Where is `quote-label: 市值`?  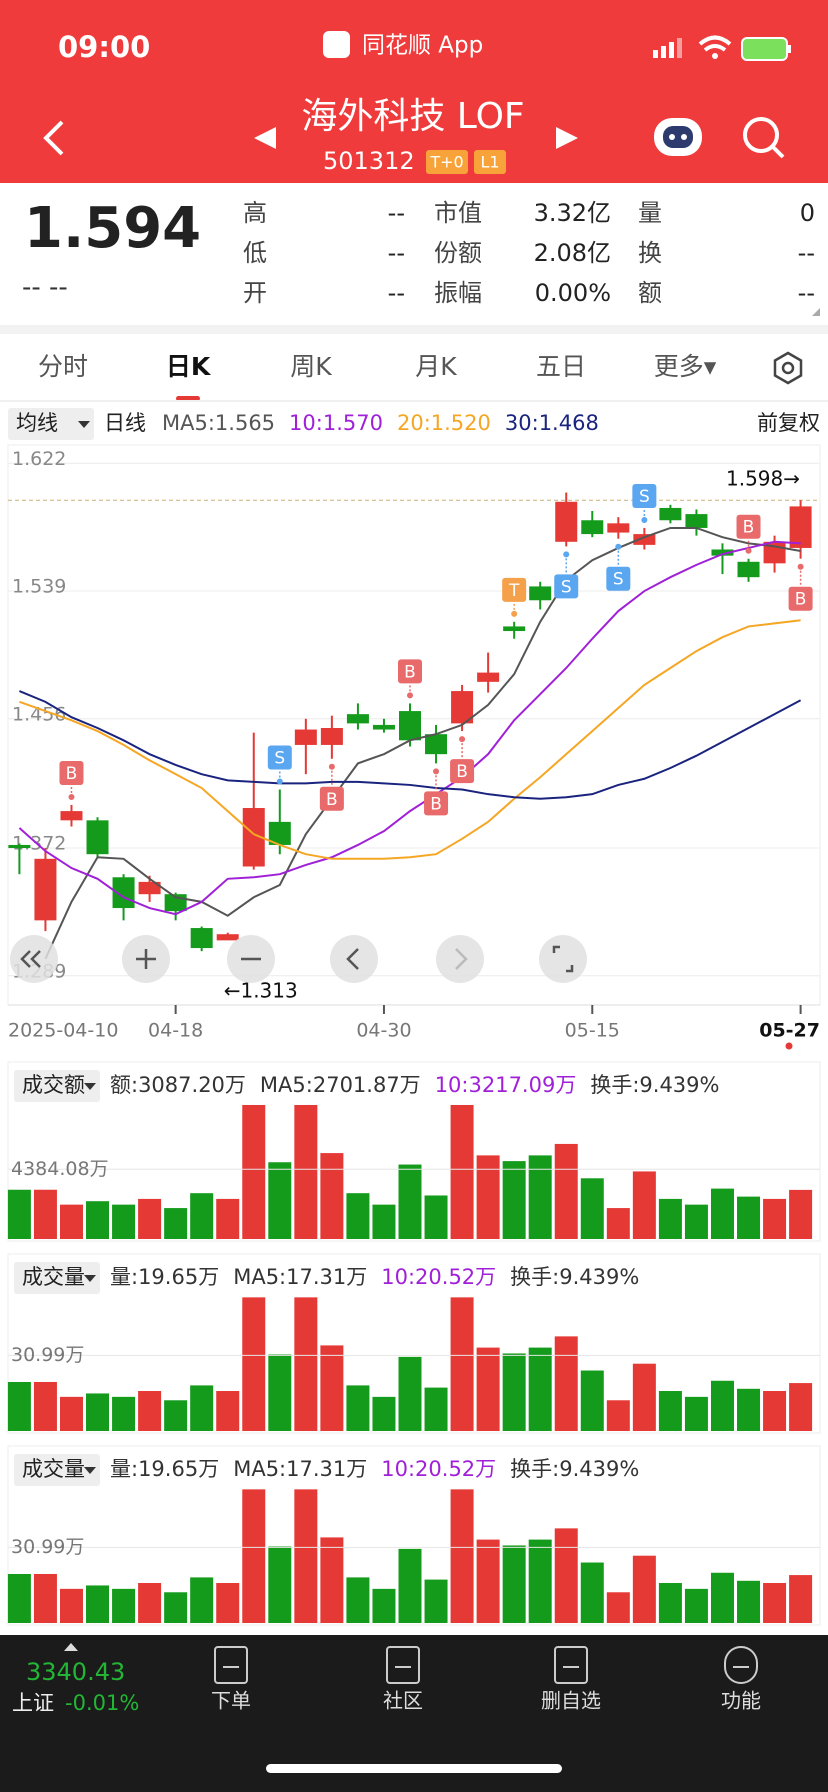 quote-label: 市值 is located at coordinates (458, 213).